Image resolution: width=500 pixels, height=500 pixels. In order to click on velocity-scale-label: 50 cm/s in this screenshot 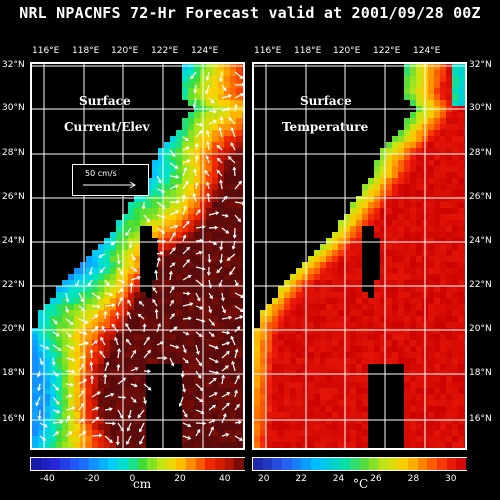, I will do `click(101, 173)`.